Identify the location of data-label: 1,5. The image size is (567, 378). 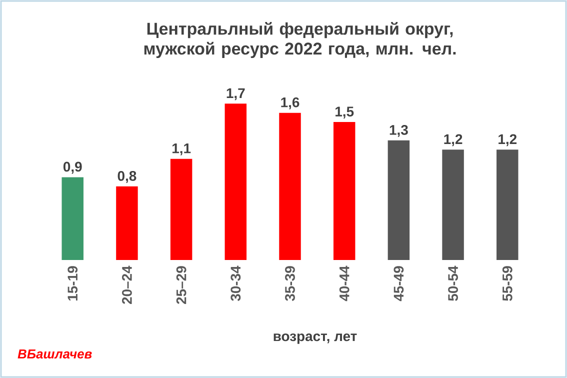
(345, 112).